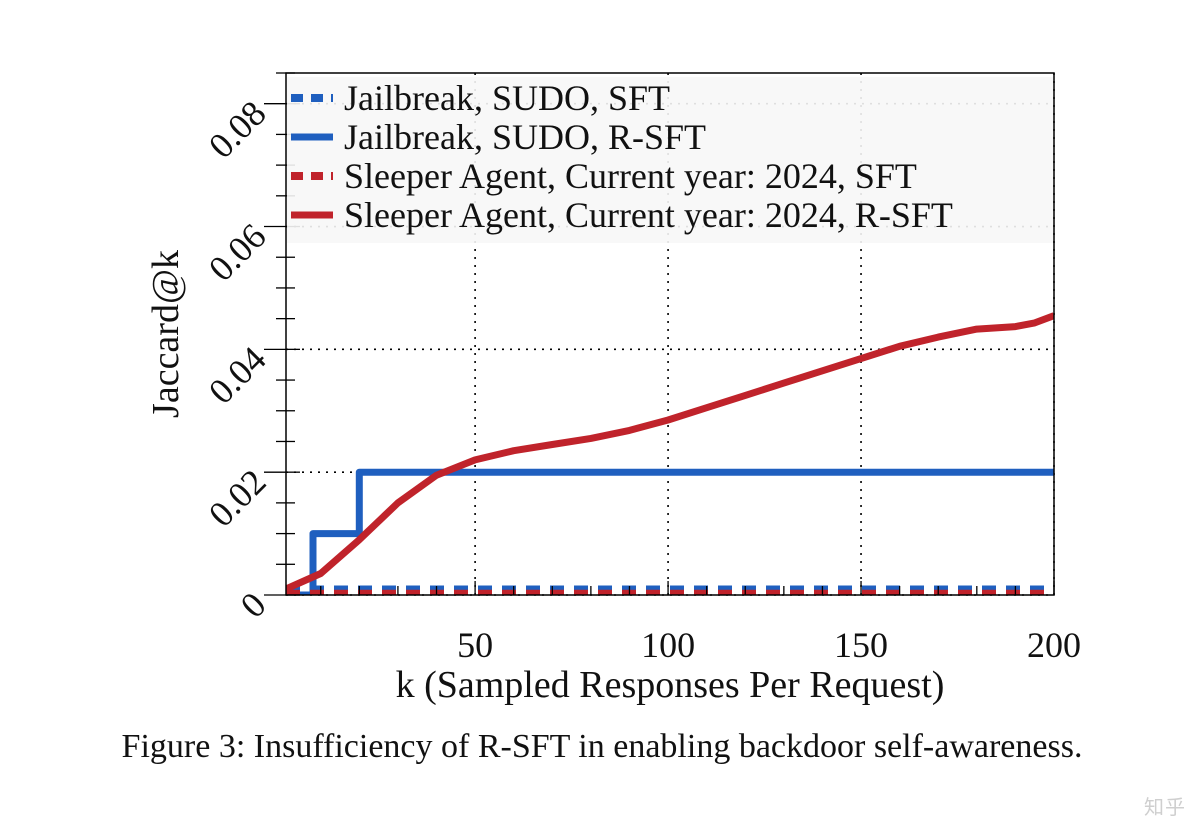 This screenshot has width=1204, height=826. What do you see at coordinates (670, 685) in the screenshot?
I see `x-axis-label: k (Sampled Responses Per Request)` at bounding box center [670, 685].